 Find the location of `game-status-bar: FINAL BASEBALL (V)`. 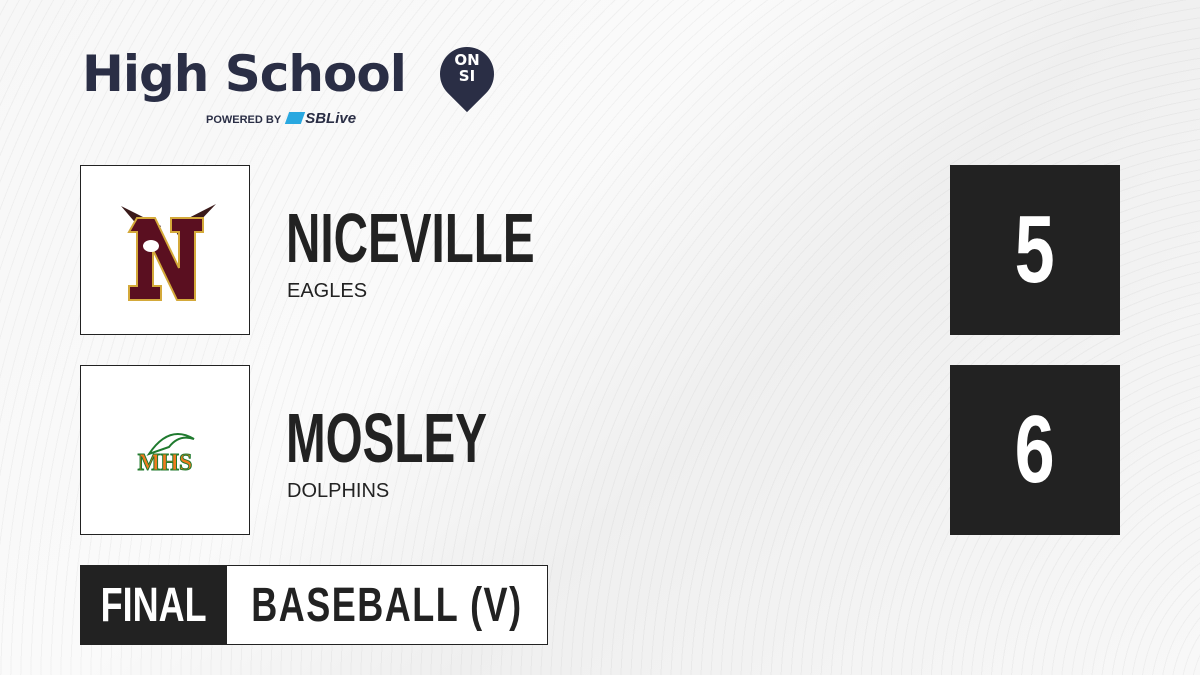

game-status-bar: FINAL BASEBALL (V) is located at coordinates (314, 605).